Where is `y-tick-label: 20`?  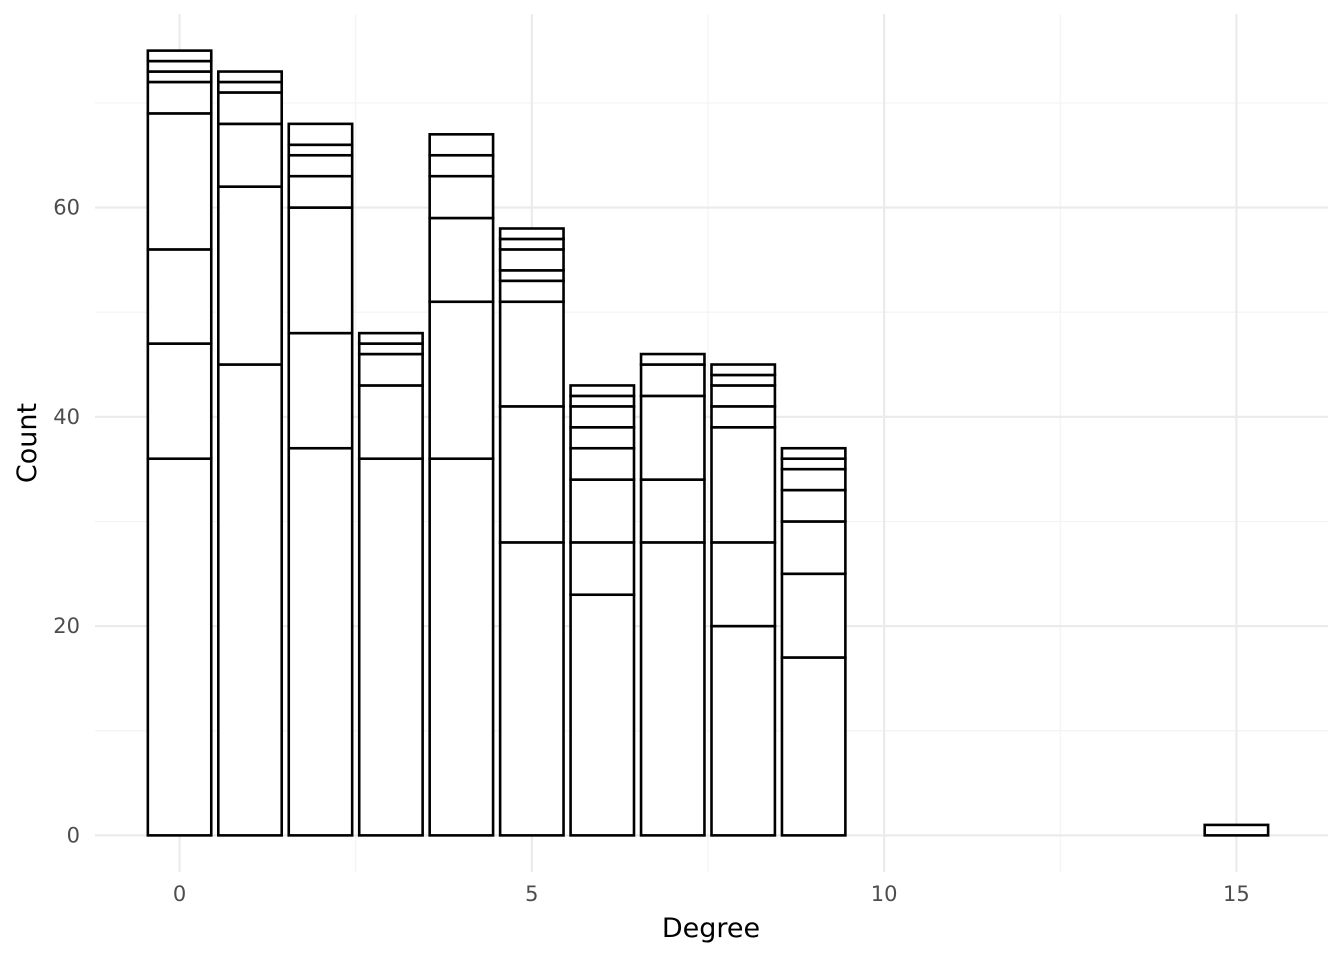
y-tick-label: 20 is located at coordinates (66, 626).